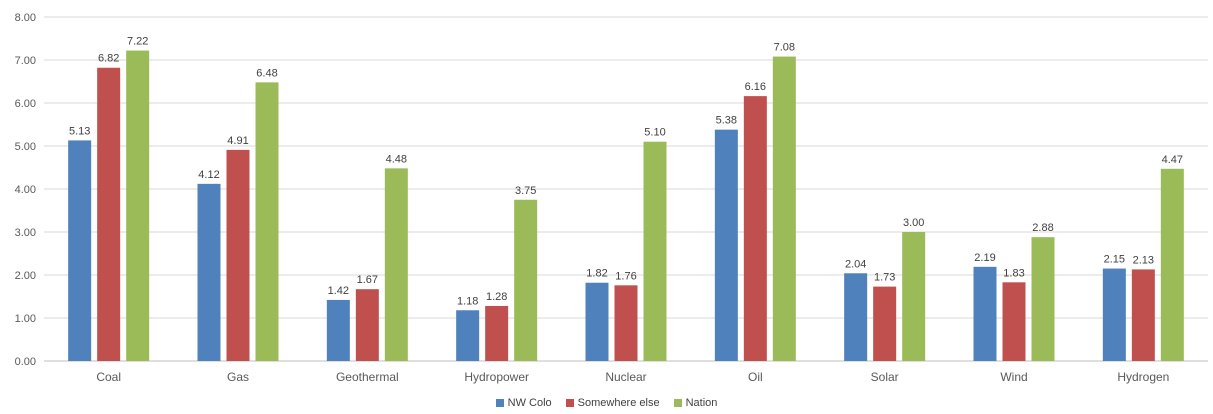 The width and height of the screenshot is (1213, 414). What do you see at coordinates (984, 258) in the screenshot?
I see `data-label: 2.19` at bounding box center [984, 258].